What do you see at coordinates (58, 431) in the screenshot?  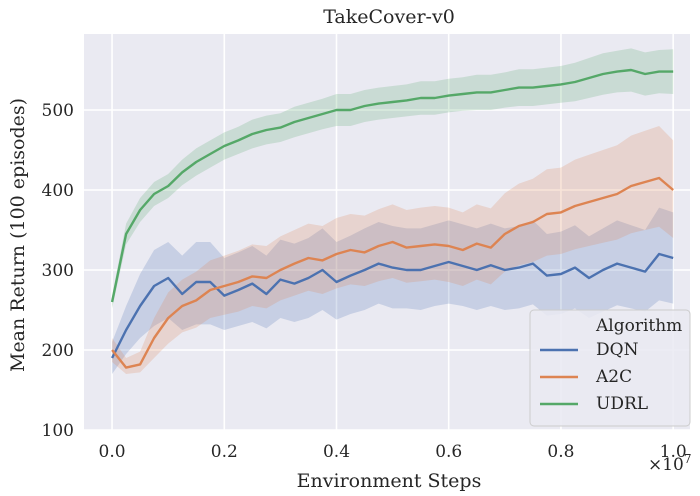 I see `y-tick-label: 100` at bounding box center [58, 431].